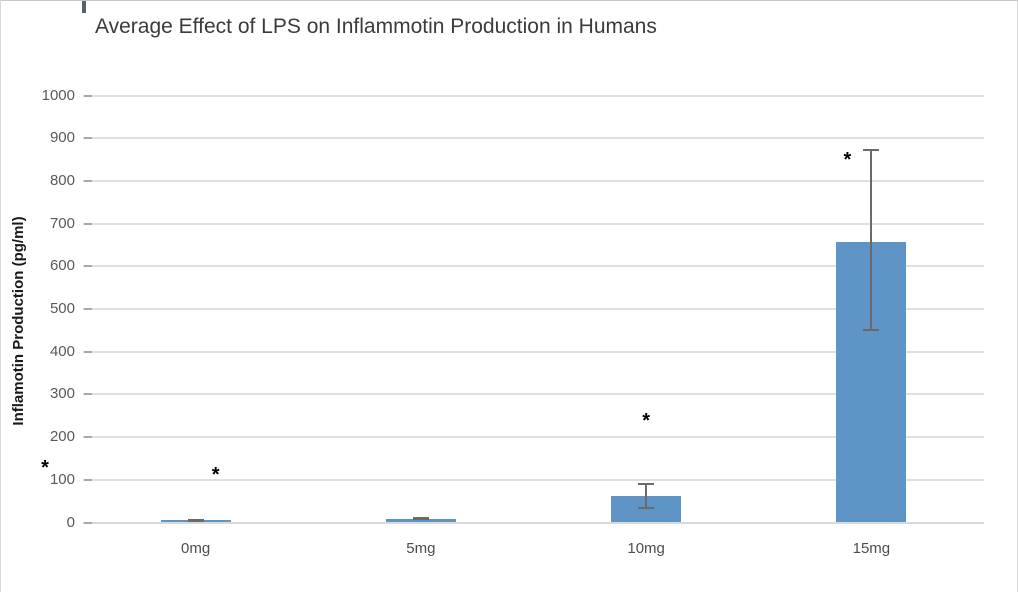 The height and width of the screenshot is (592, 1018). Describe the element at coordinates (18, 321) in the screenshot. I see `y-axis-title: Inflamotin Production (pg/ml)` at that location.